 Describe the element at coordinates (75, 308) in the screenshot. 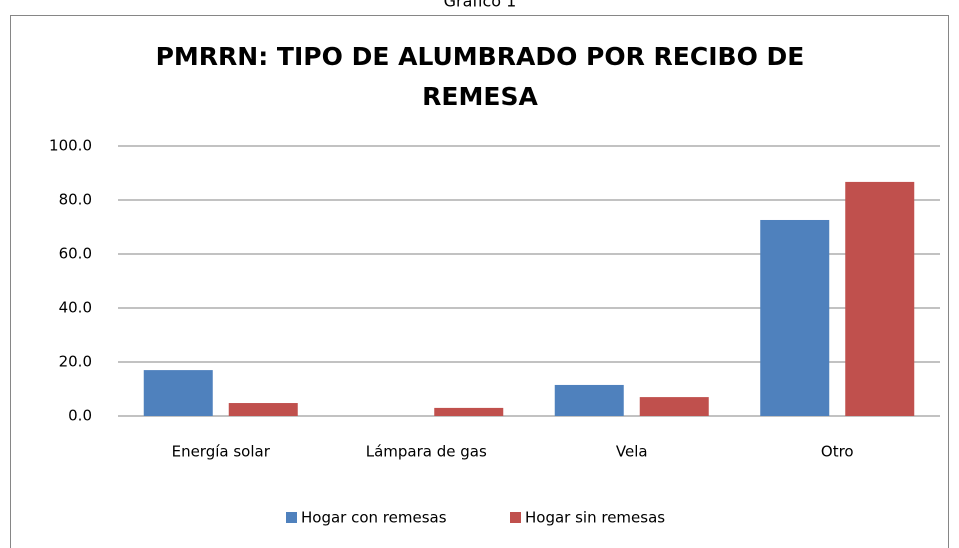

I see `y-tick-label: 40.0` at that location.